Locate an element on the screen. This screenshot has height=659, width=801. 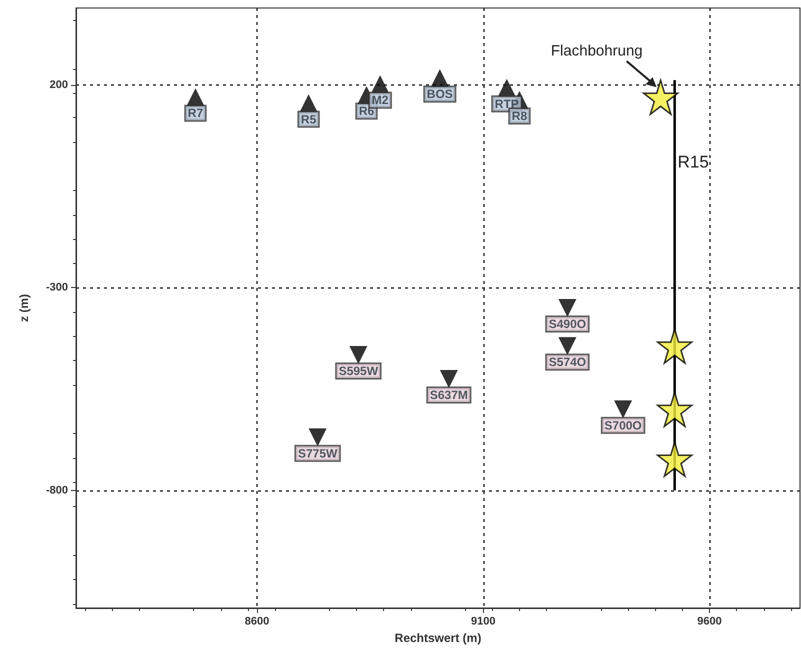
data-label: S775W is located at coordinates (318, 453).